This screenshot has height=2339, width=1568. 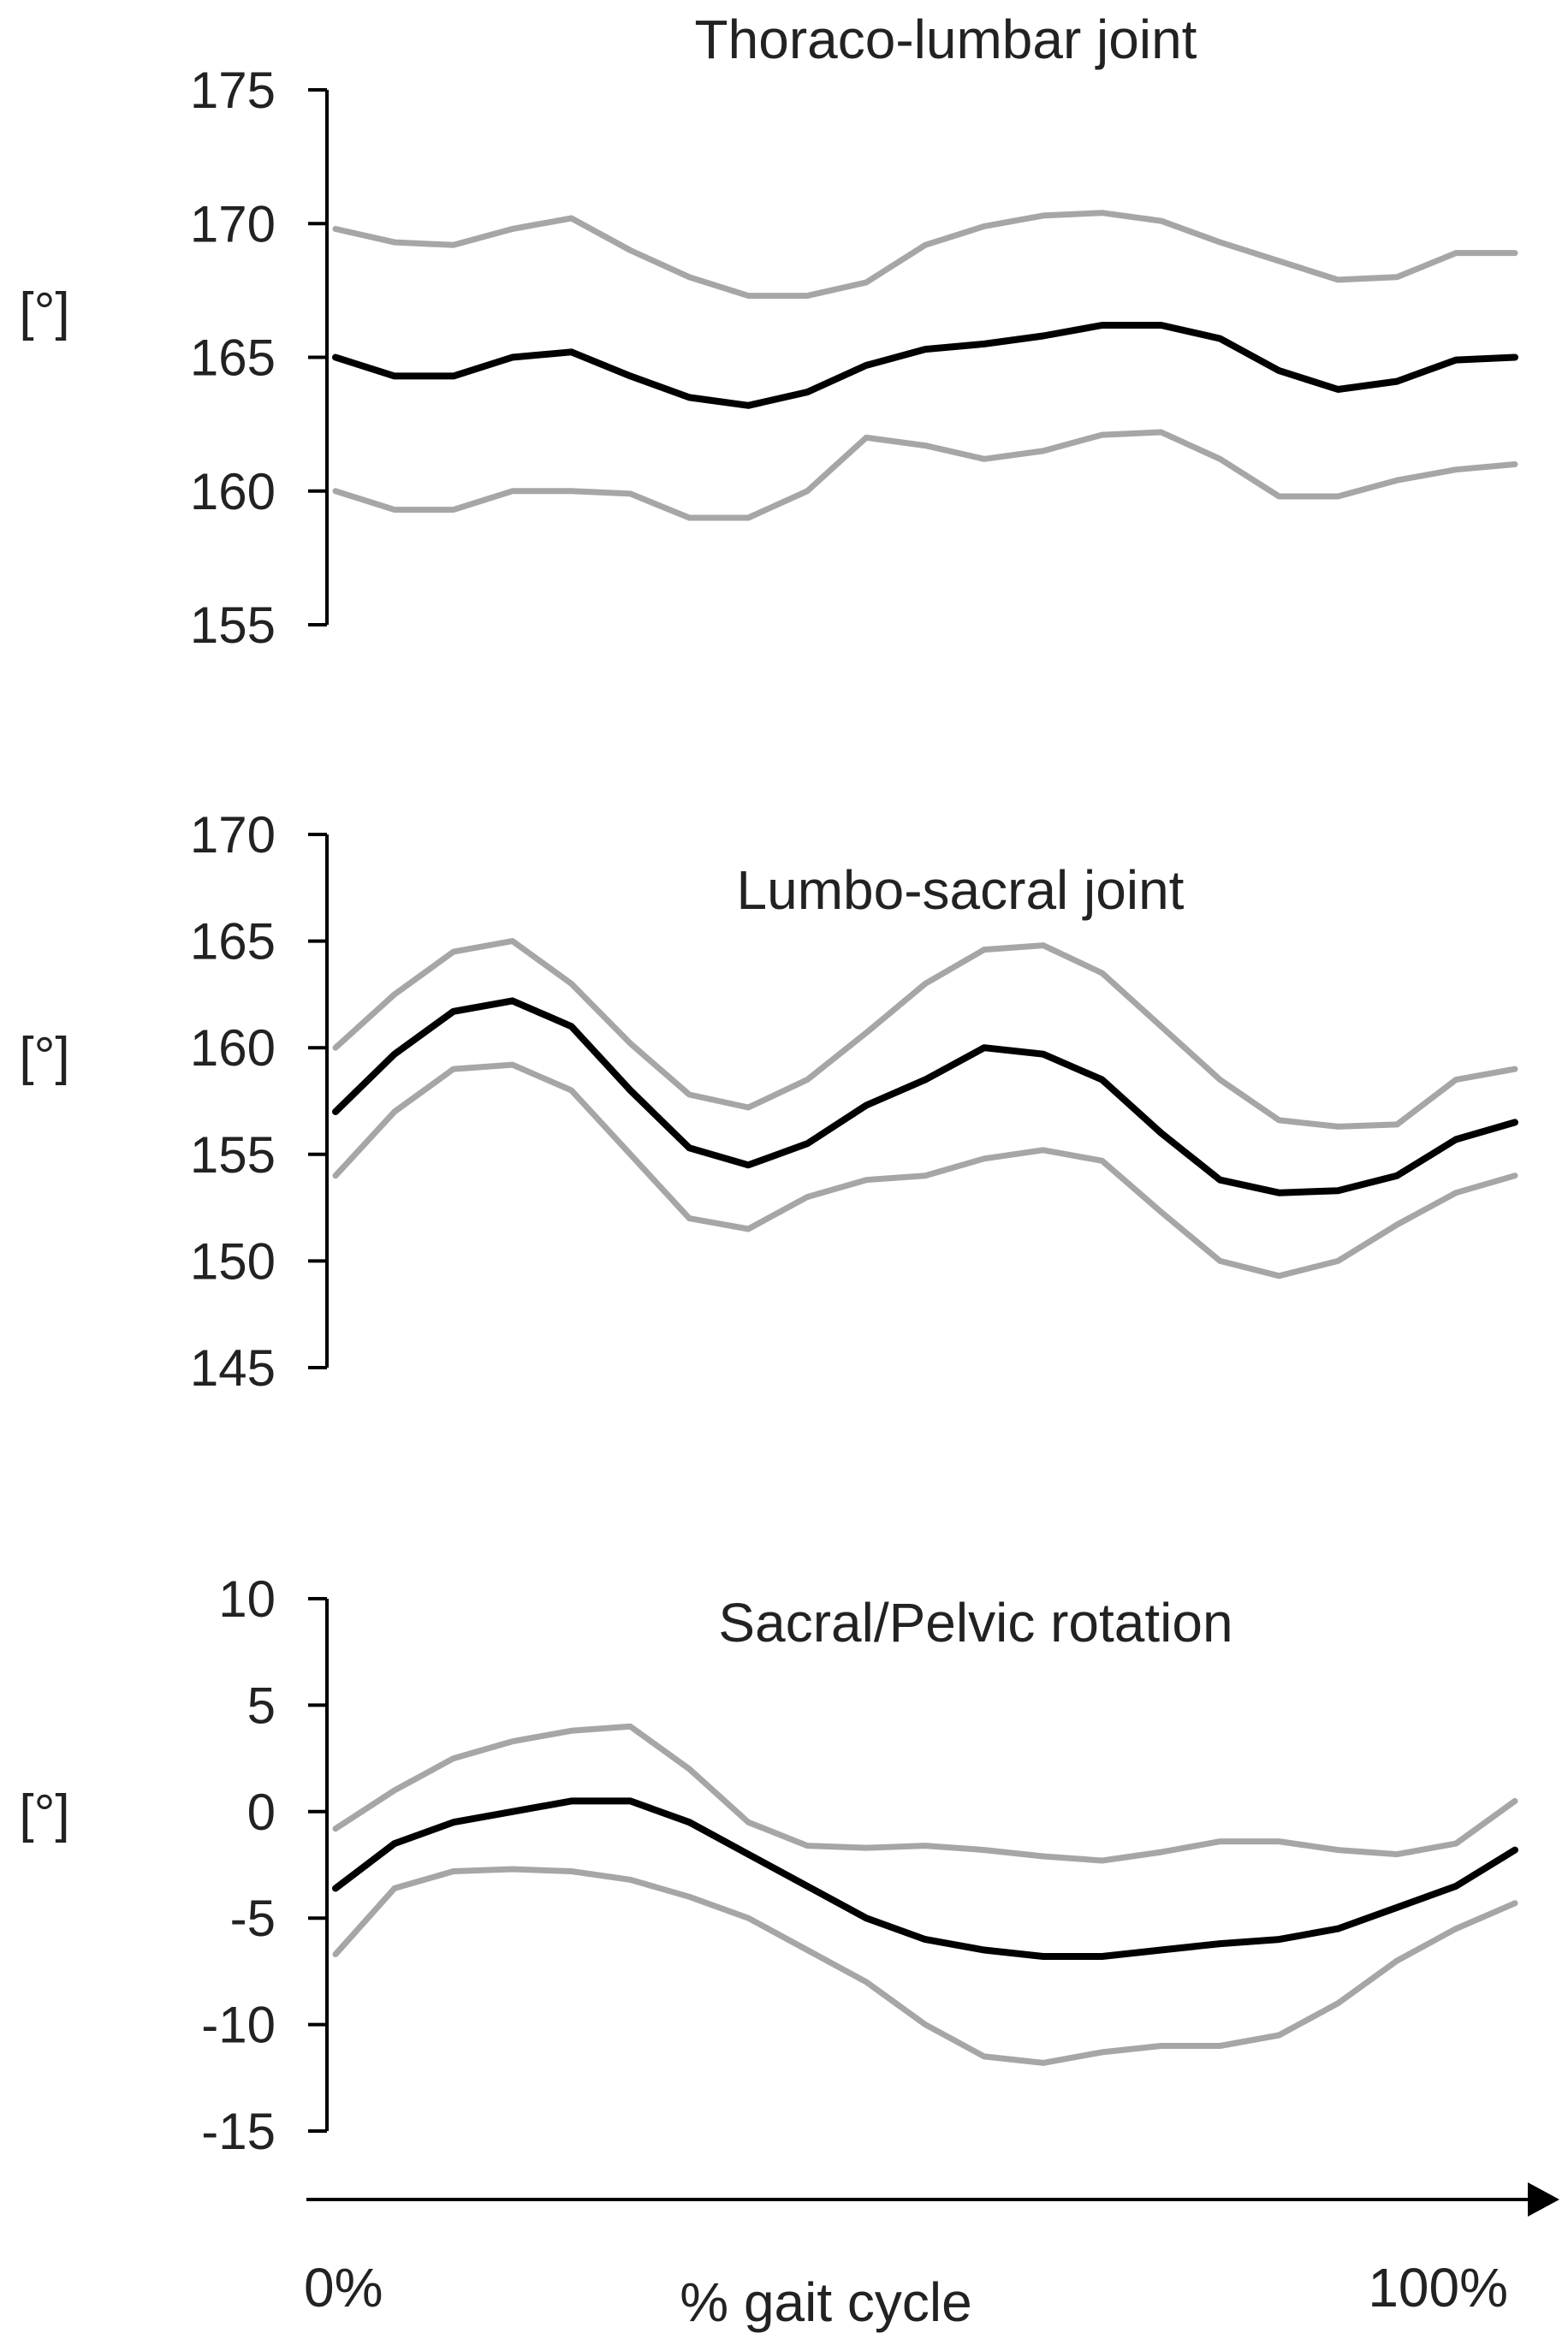 What do you see at coordinates (233, 492) in the screenshot?
I see `thoraco-lumbar-tick-label-3: 160` at bounding box center [233, 492].